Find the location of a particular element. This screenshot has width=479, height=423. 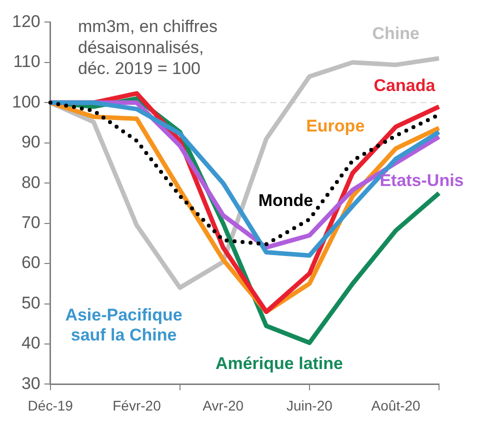

y-tick-label: 80 is located at coordinates (30, 182).